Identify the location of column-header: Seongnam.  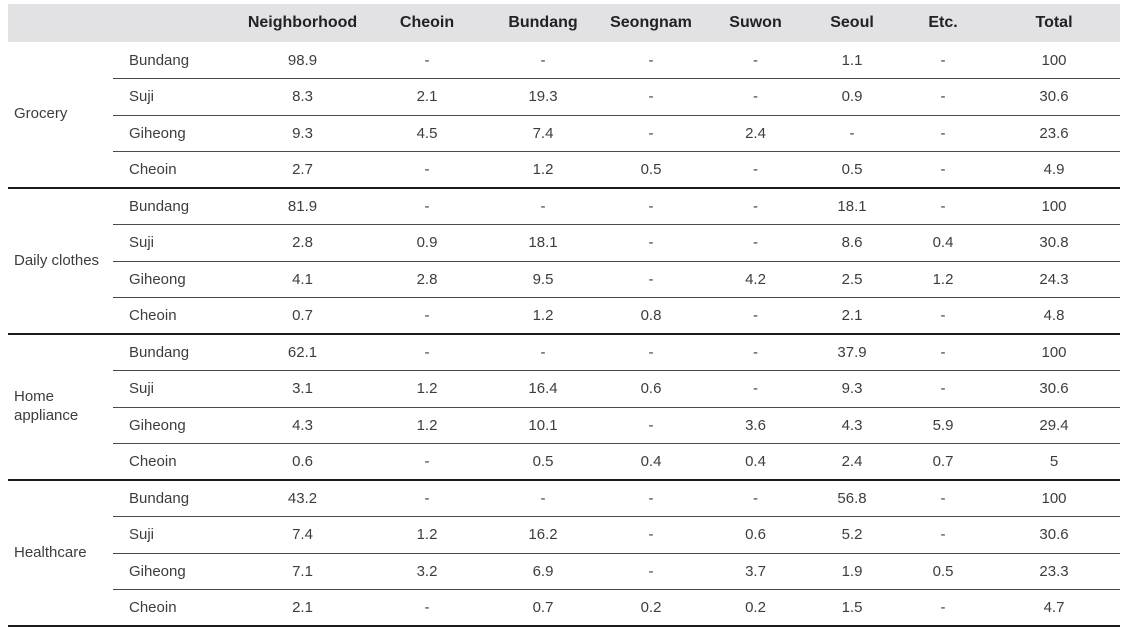
(651, 23).